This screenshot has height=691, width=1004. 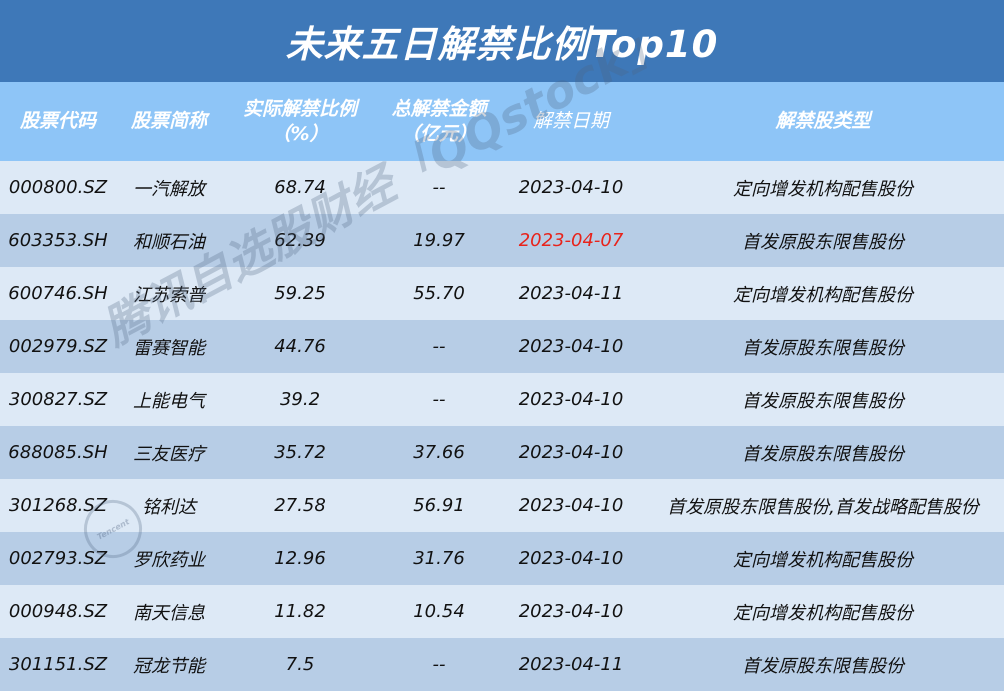 What do you see at coordinates (502, 44) in the screenshot?
I see `page-title: 未来五日解禁比例Top10` at bounding box center [502, 44].